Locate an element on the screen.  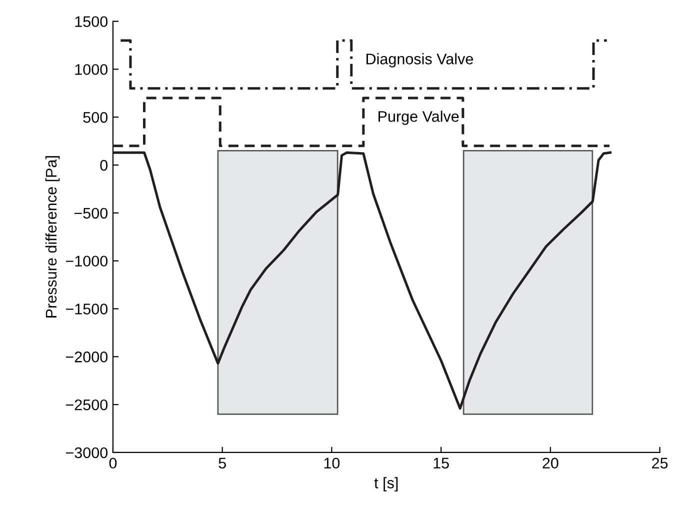
y-tick-label: −2500 is located at coordinates (87, 404).